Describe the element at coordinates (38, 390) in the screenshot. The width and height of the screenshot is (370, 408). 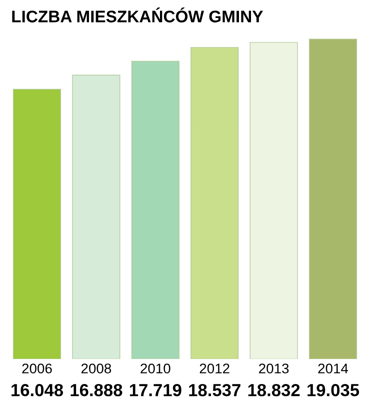
I see `data-label: 16.048` at that location.